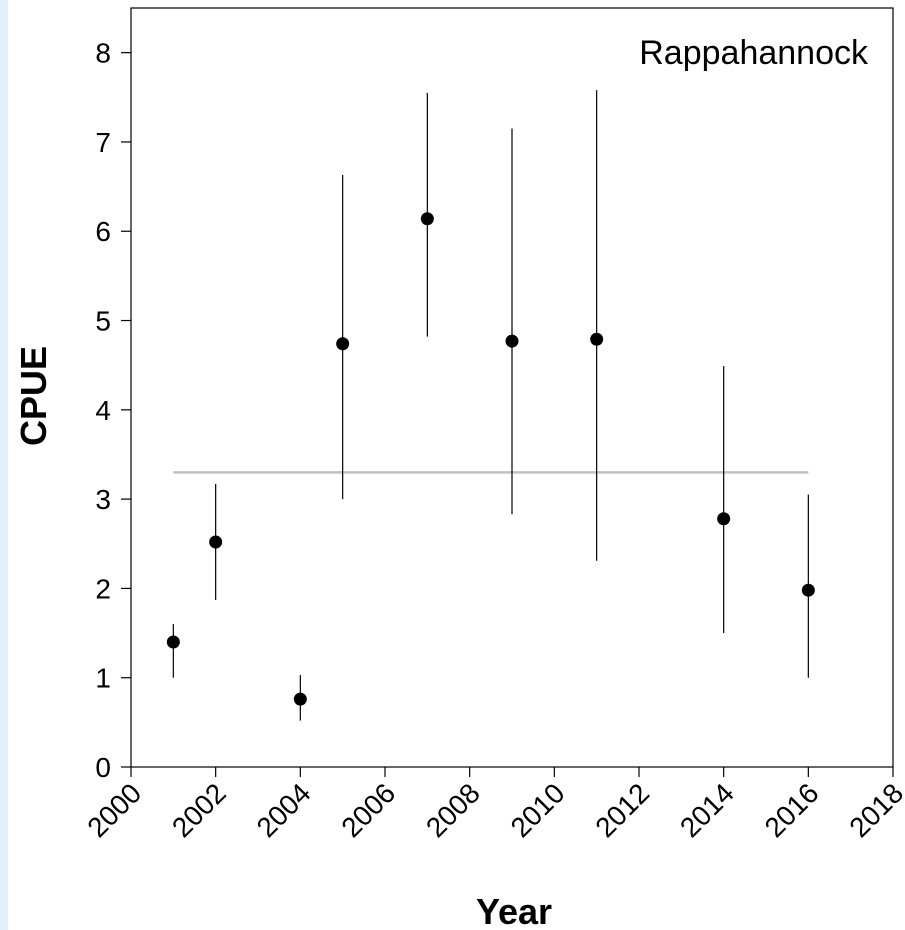 Image resolution: width=905 pixels, height=930 pixels. Describe the element at coordinates (103, 588) in the screenshot. I see `y-tick-label: 2` at that location.